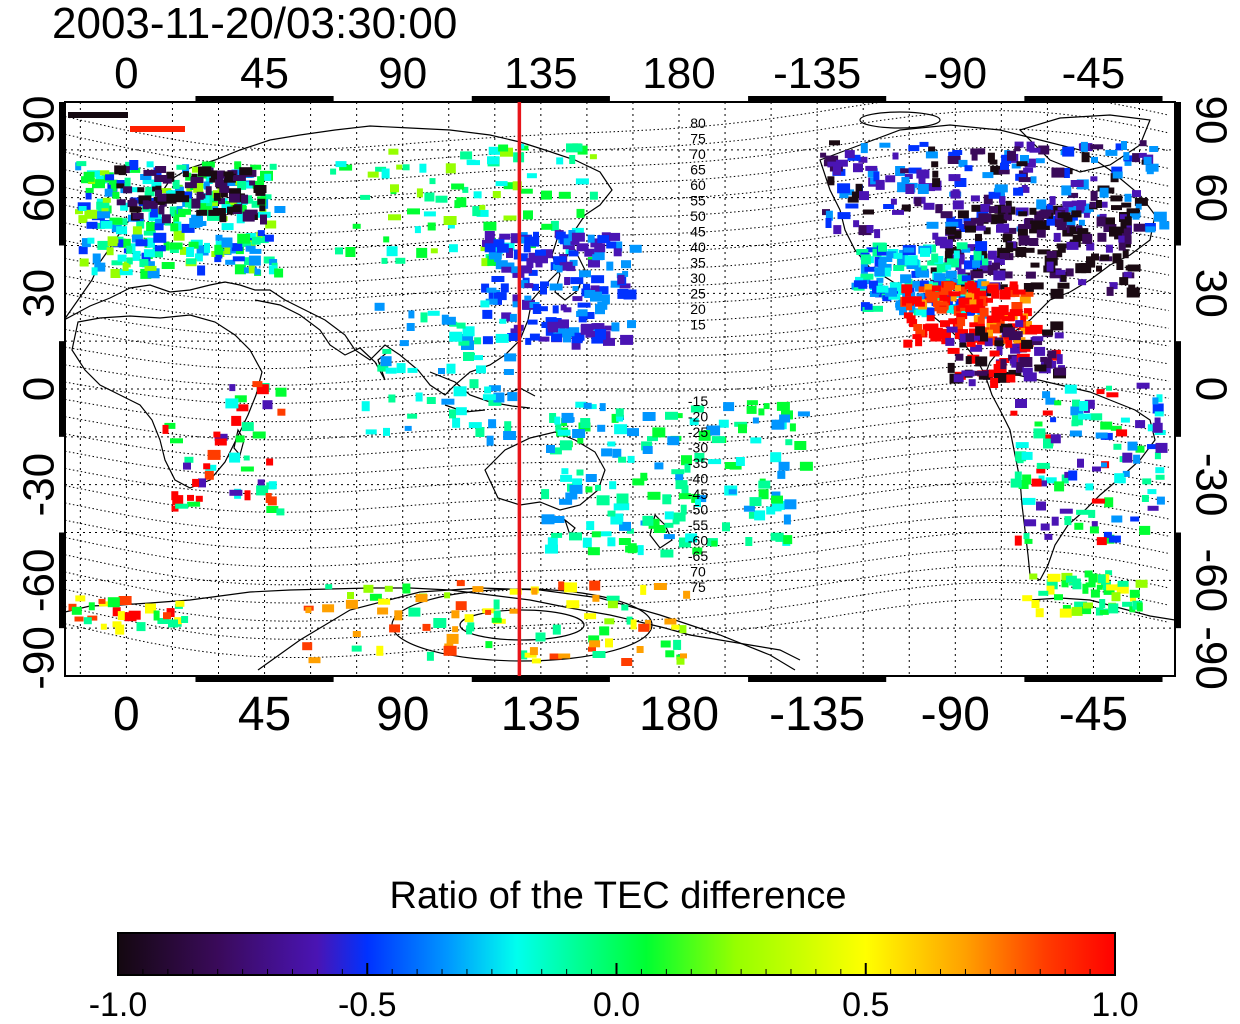  Describe the element at coordinates (62, 580) in the screenshot. I see `frame-bar-left` at that location.